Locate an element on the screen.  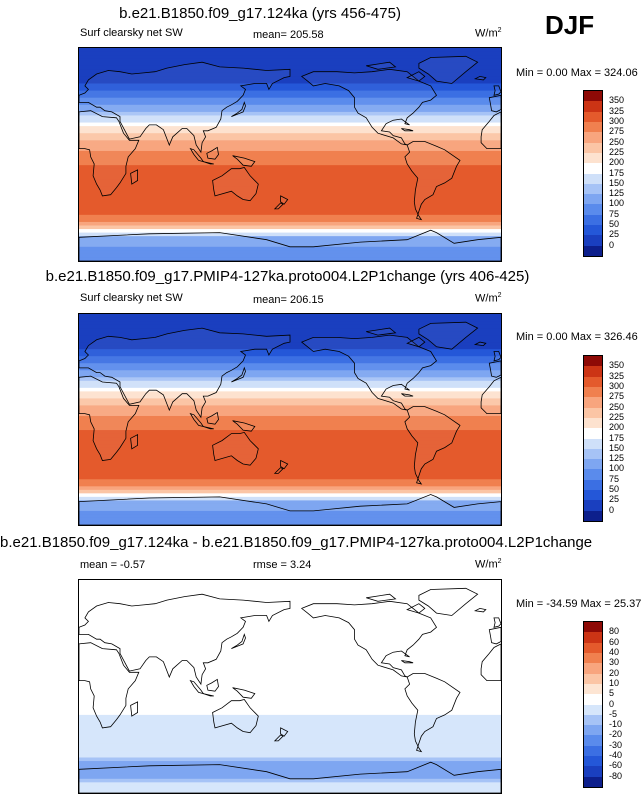
panel-3-units-label: W/m2 is located at coordinates (488, 564).